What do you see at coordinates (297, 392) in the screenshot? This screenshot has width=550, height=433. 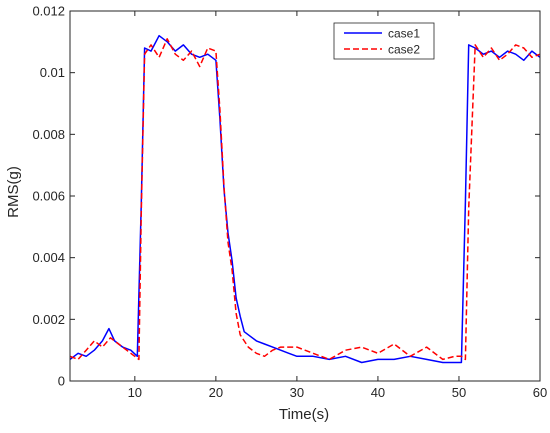 I see `x-tick-label: 30` at bounding box center [297, 392].